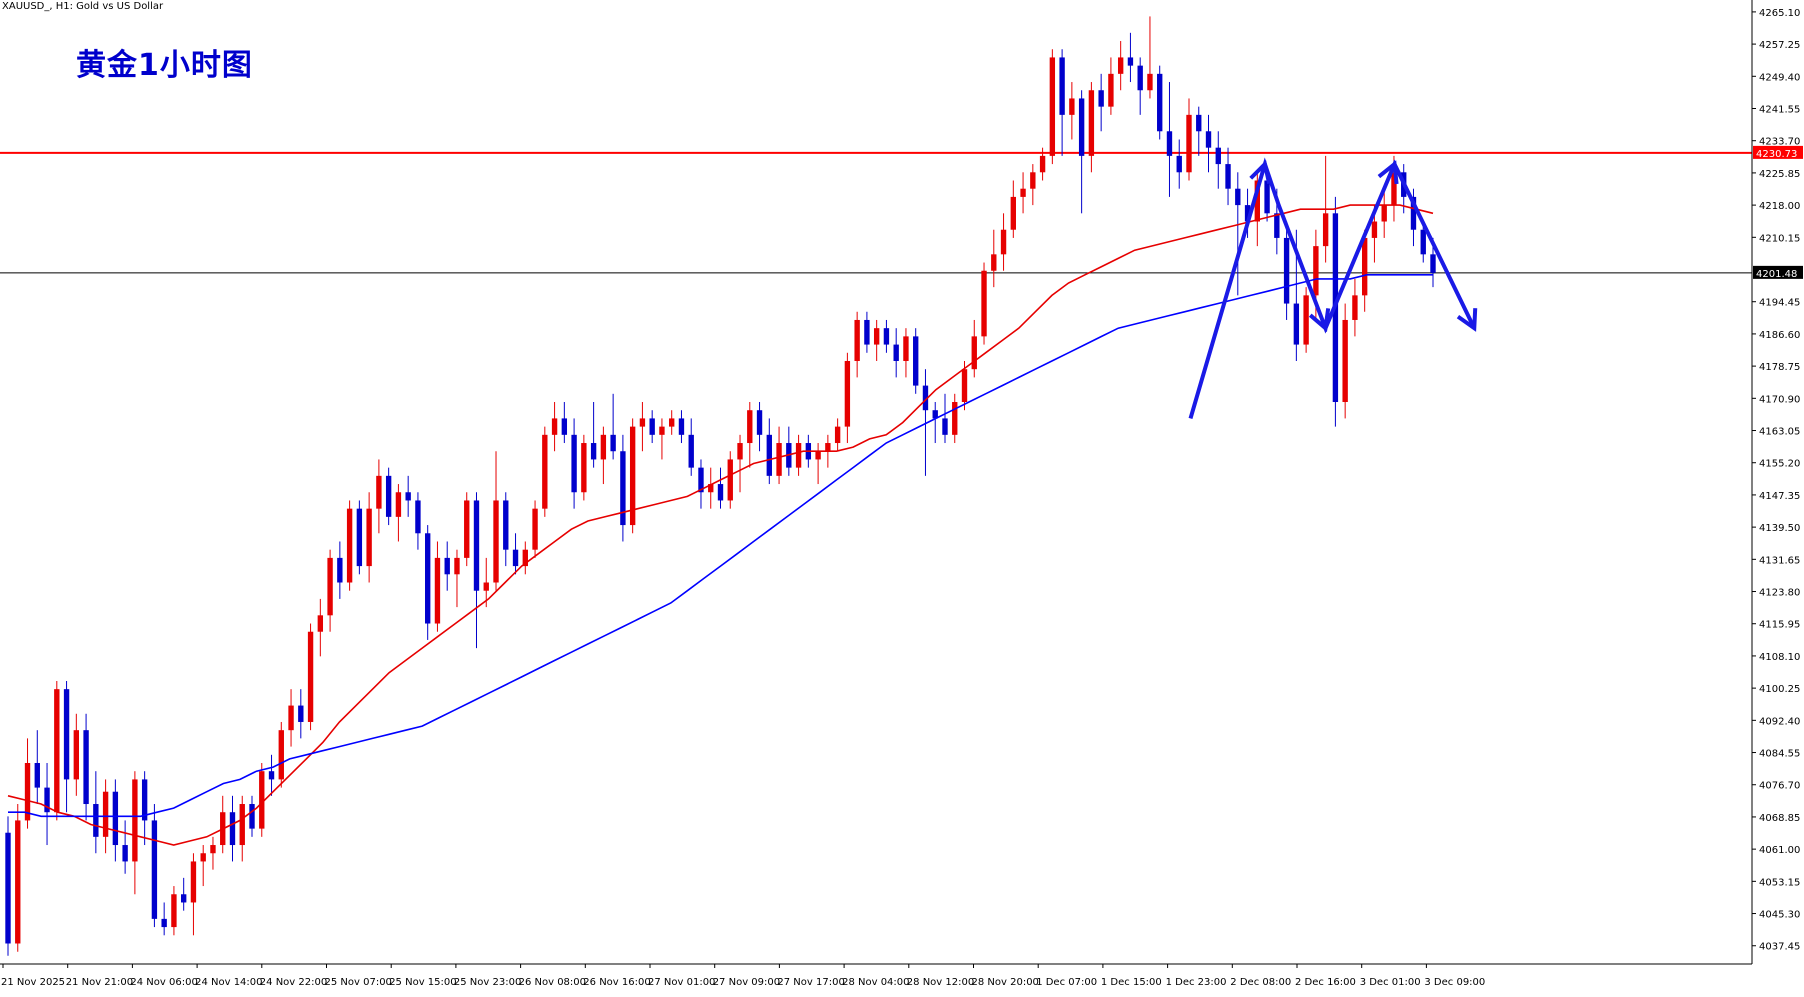  I want to click on x-tick-label: 2 Dec 08:00, so click(1260, 982).